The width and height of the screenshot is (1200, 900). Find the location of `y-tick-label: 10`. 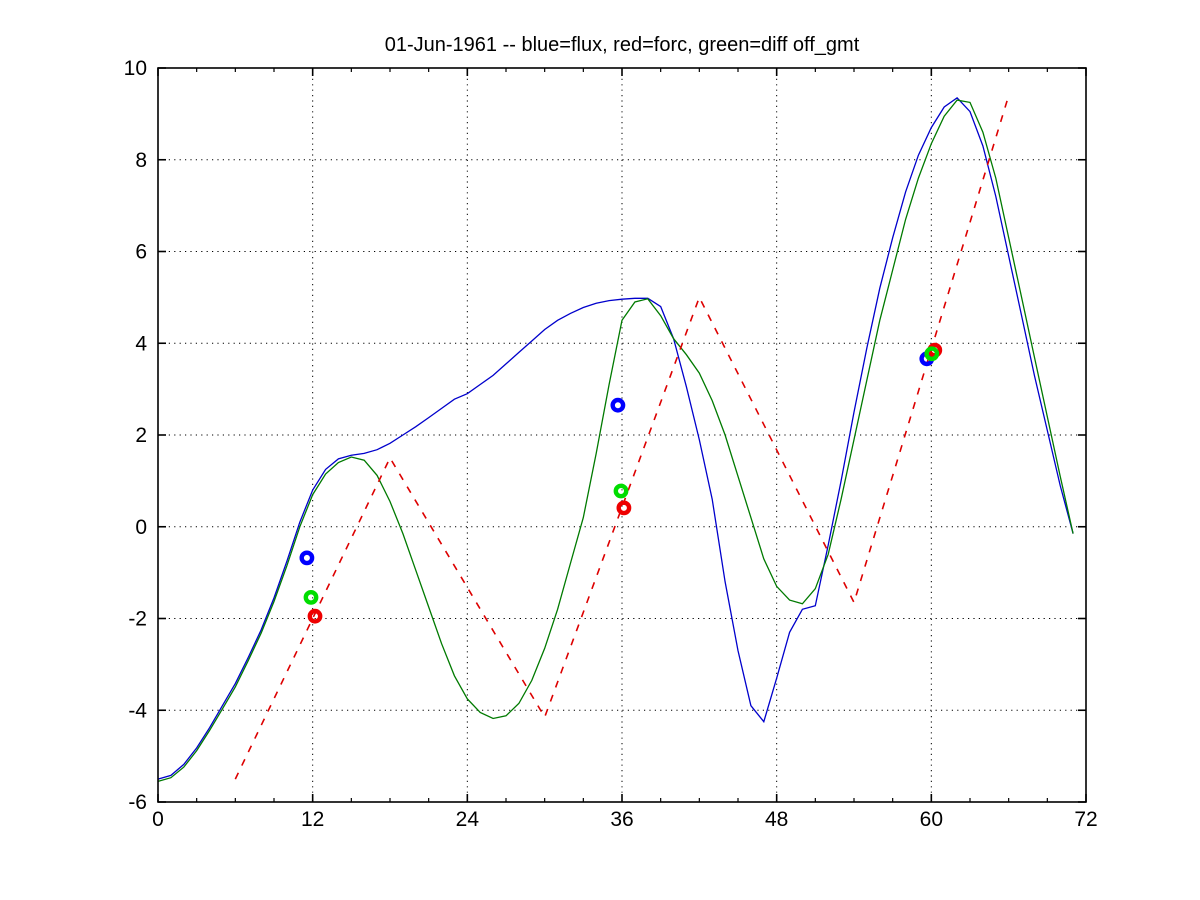

y-tick-label: 10 is located at coordinates (135, 68).